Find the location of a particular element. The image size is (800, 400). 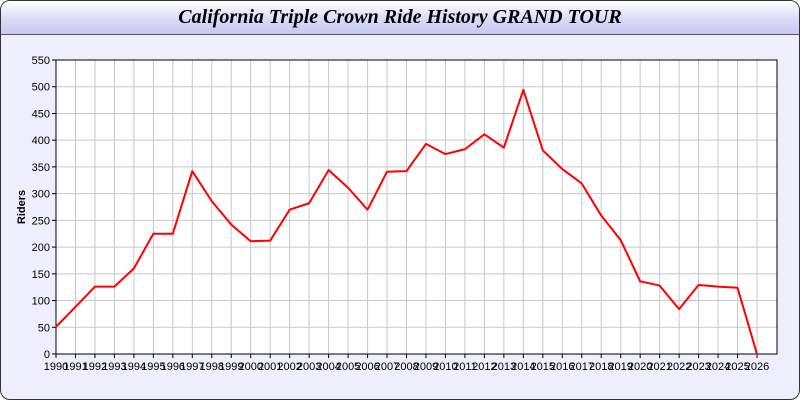

x-tick-label: 2011 is located at coordinates (465, 367).